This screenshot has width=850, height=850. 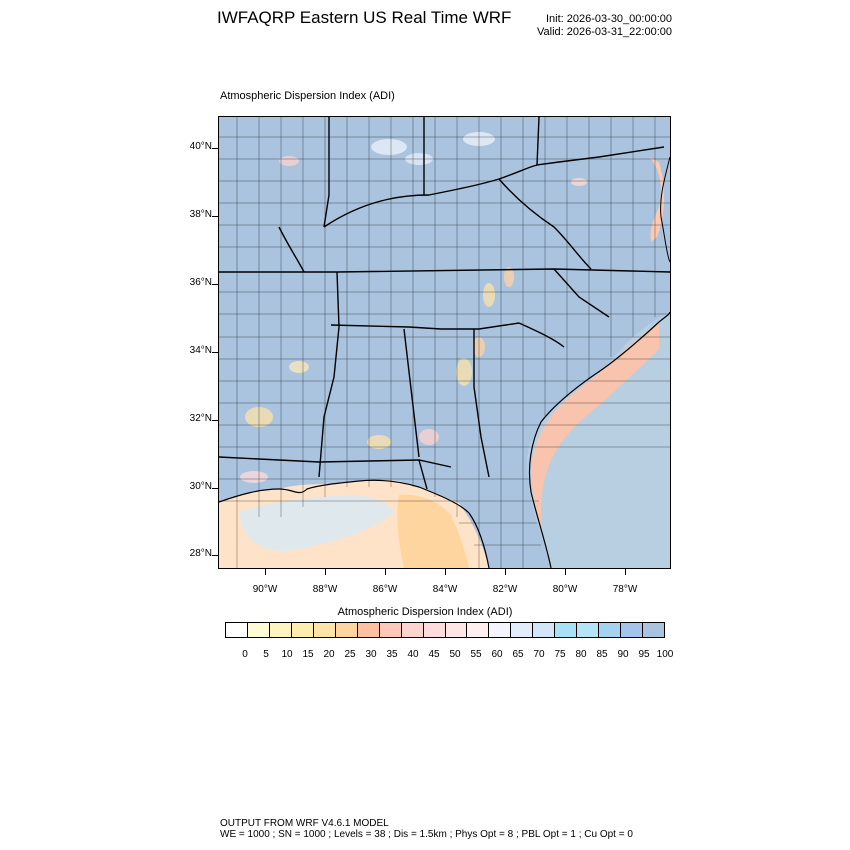 What do you see at coordinates (200, 418) in the screenshot?
I see `lat-label-32n: 32°N` at bounding box center [200, 418].